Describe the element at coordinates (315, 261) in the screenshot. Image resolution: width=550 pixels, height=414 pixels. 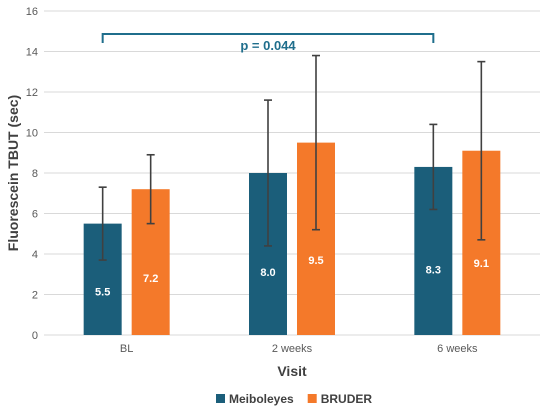
I see `data-label-1-1: 9.5` at that location.